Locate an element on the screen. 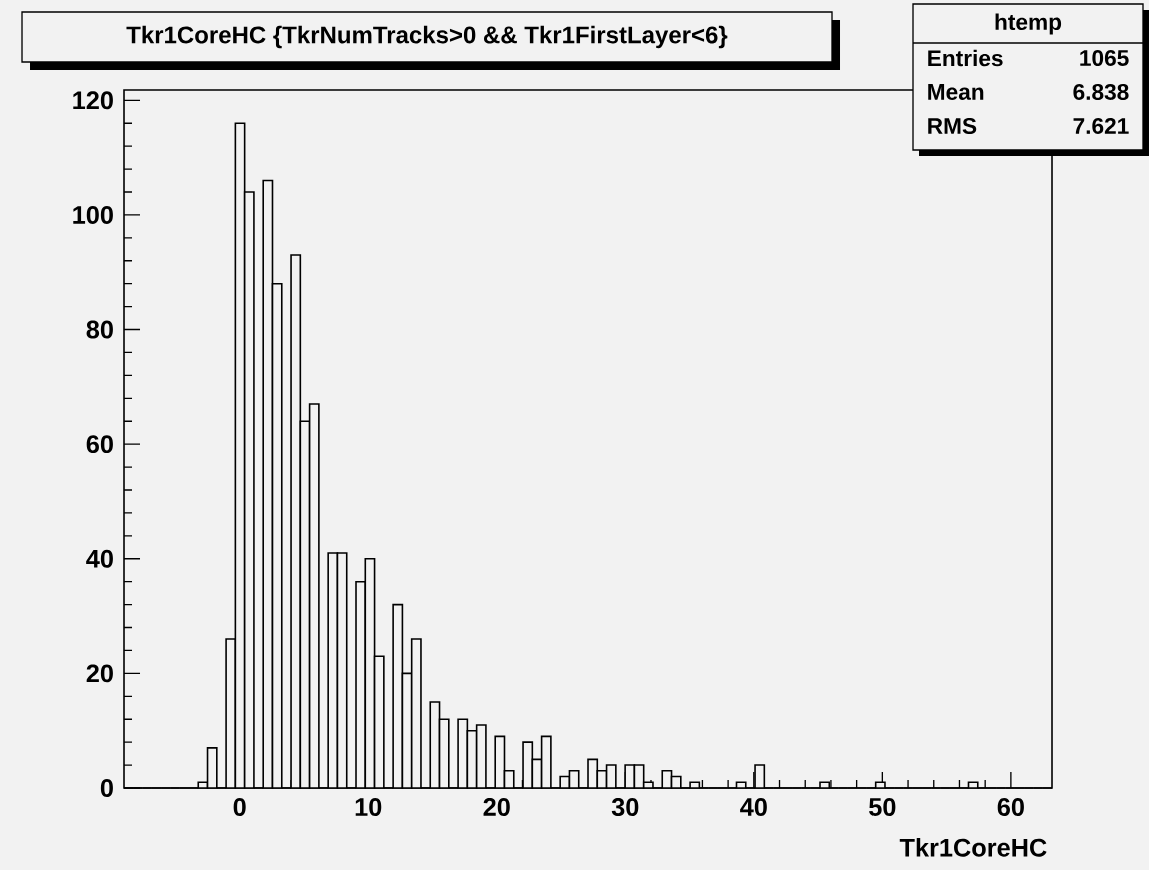 This screenshot has width=1149, height=870. chart-title: Tkr1CoreHC {TkrNumTracks>0 && Tkr1FirstLayer<6} is located at coordinates (427, 37).